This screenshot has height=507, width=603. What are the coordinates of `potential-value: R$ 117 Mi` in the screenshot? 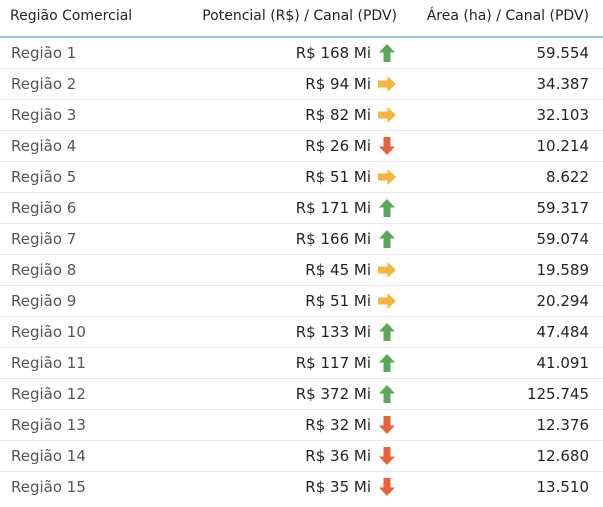 It's located at (333, 363).